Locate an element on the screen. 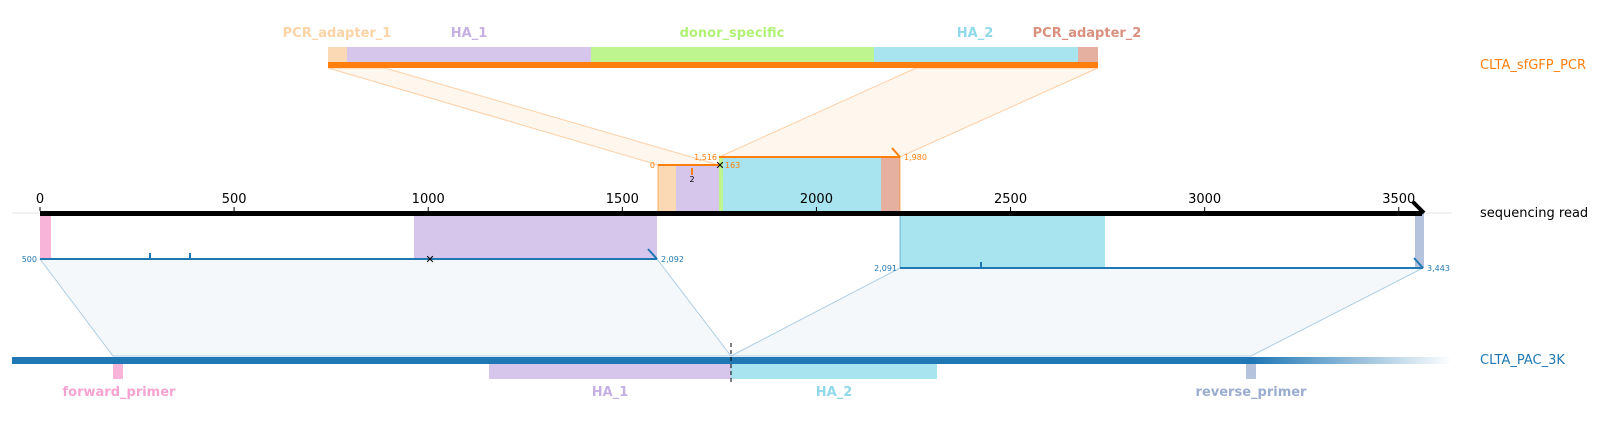  pcr-feature-label-ha-1: HA_1 is located at coordinates (469, 33).